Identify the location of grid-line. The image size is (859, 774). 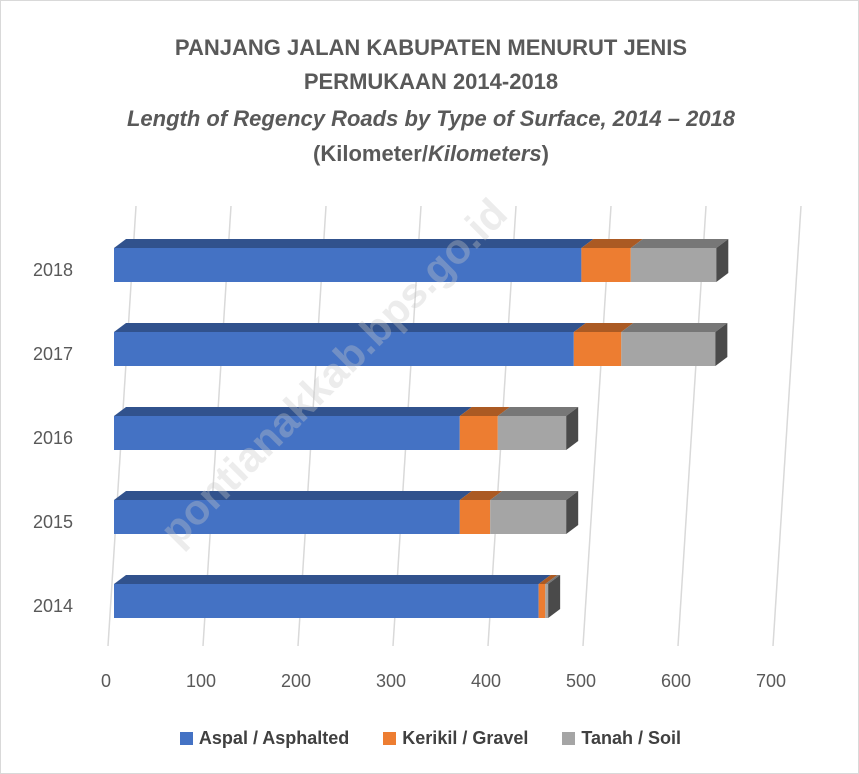
(787, 426).